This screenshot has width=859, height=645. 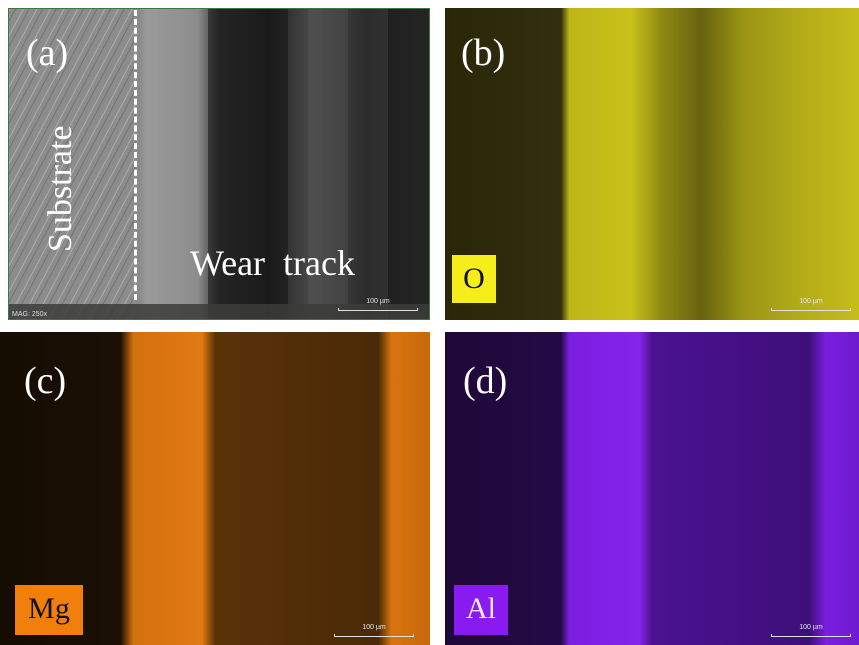 I want to click on scale-bar-a: 100 µm, so click(x=378, y=305).